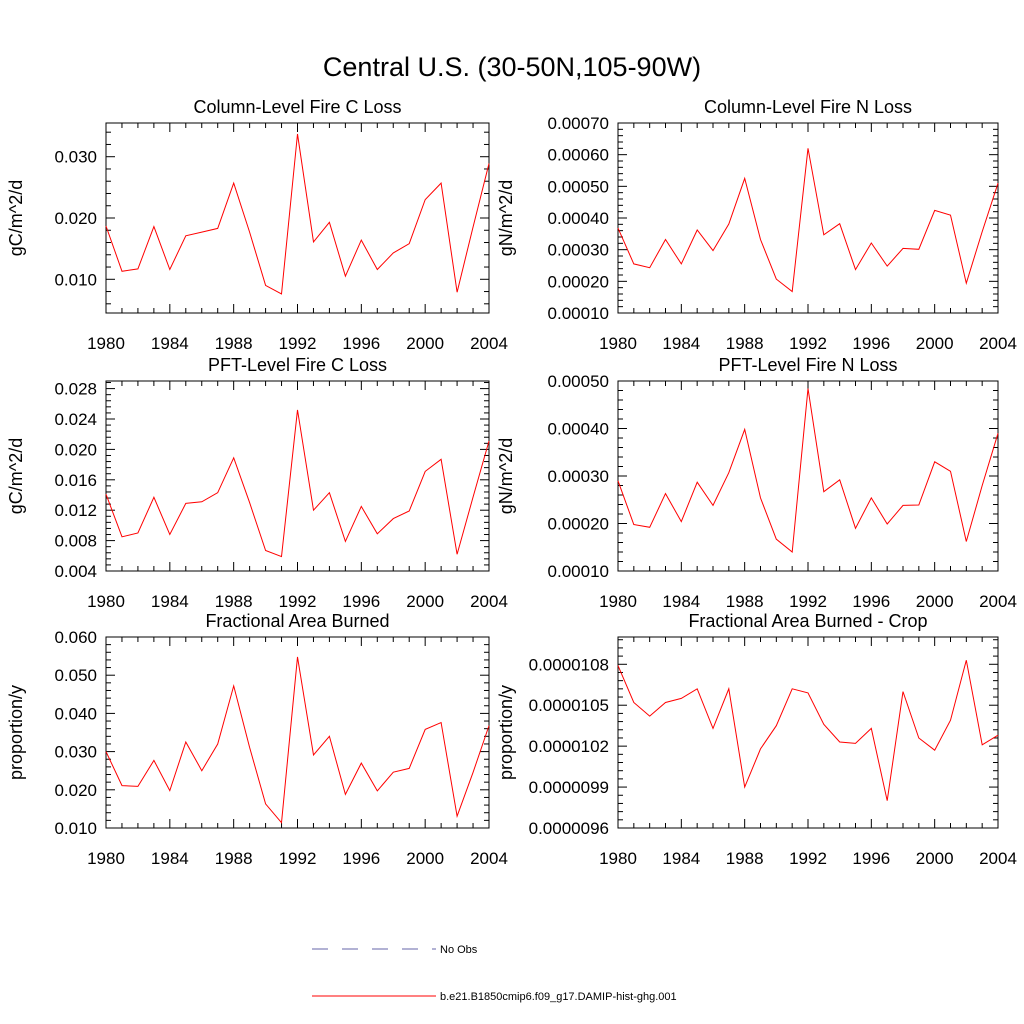 This screenshot has height=1024, width=1024. Describe the element at coordinates (578, 476) in the screenshot. I see `y-tick-label: 0.00030` at that location.